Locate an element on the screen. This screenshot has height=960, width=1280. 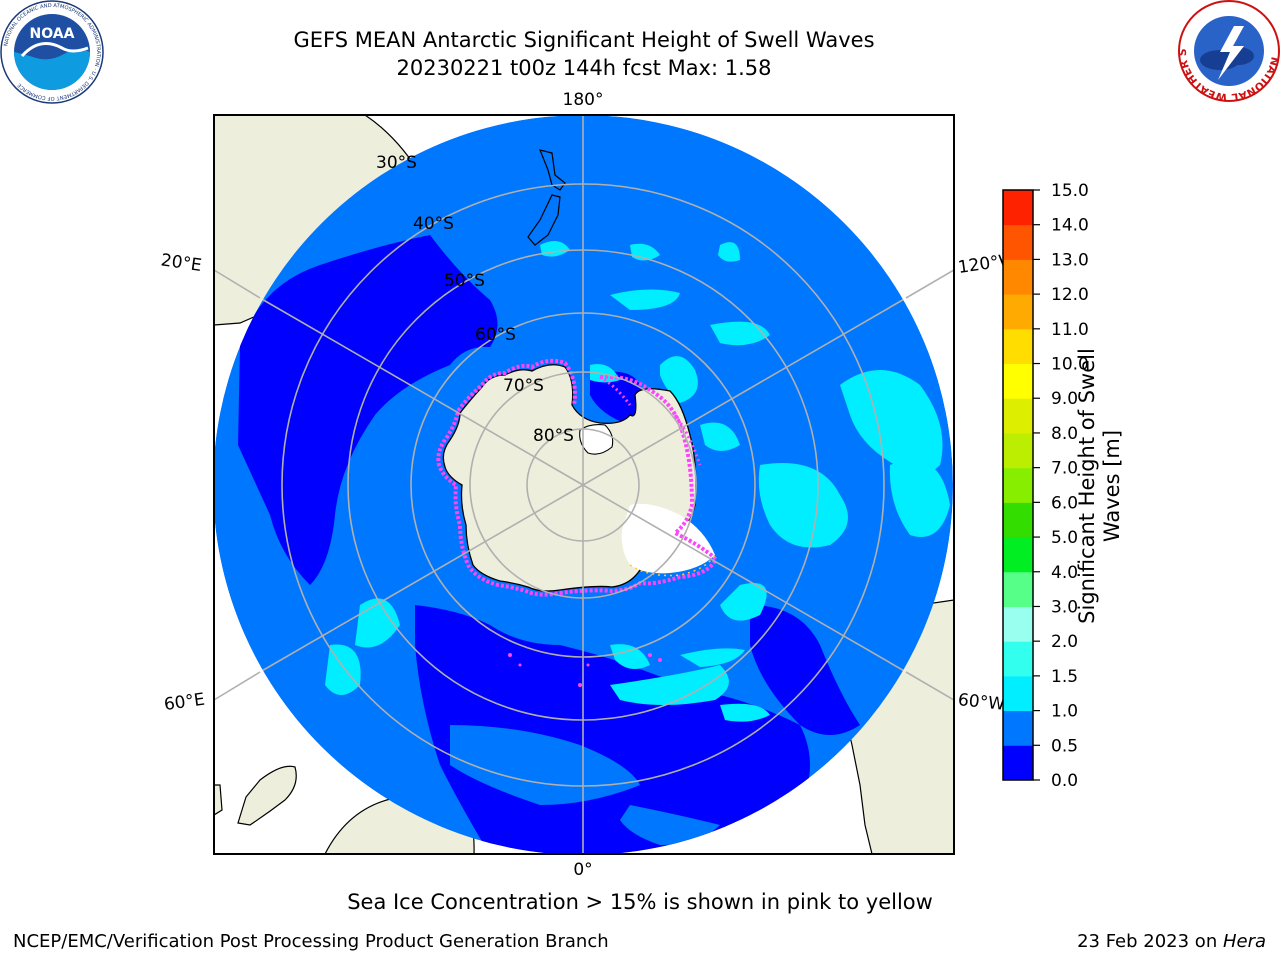
footer-right: 23 Feb 2023 on Hera is located at coordinates (1171, 941).